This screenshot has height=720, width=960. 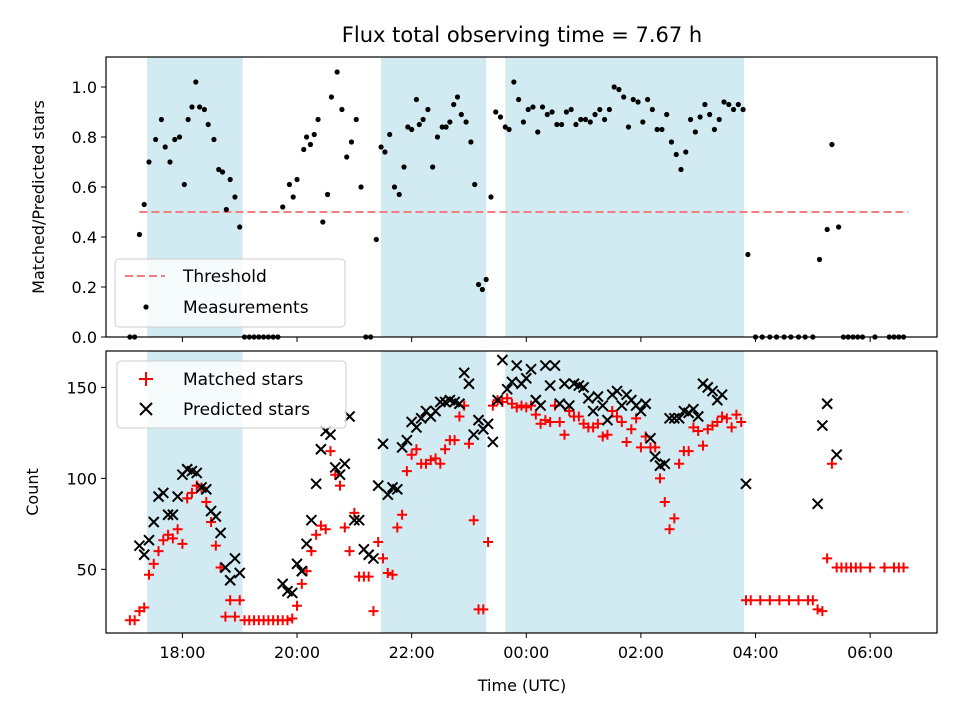 I want to click on chart-title: Flux total observing time = 7.67 h, so click(x=522, y=35).